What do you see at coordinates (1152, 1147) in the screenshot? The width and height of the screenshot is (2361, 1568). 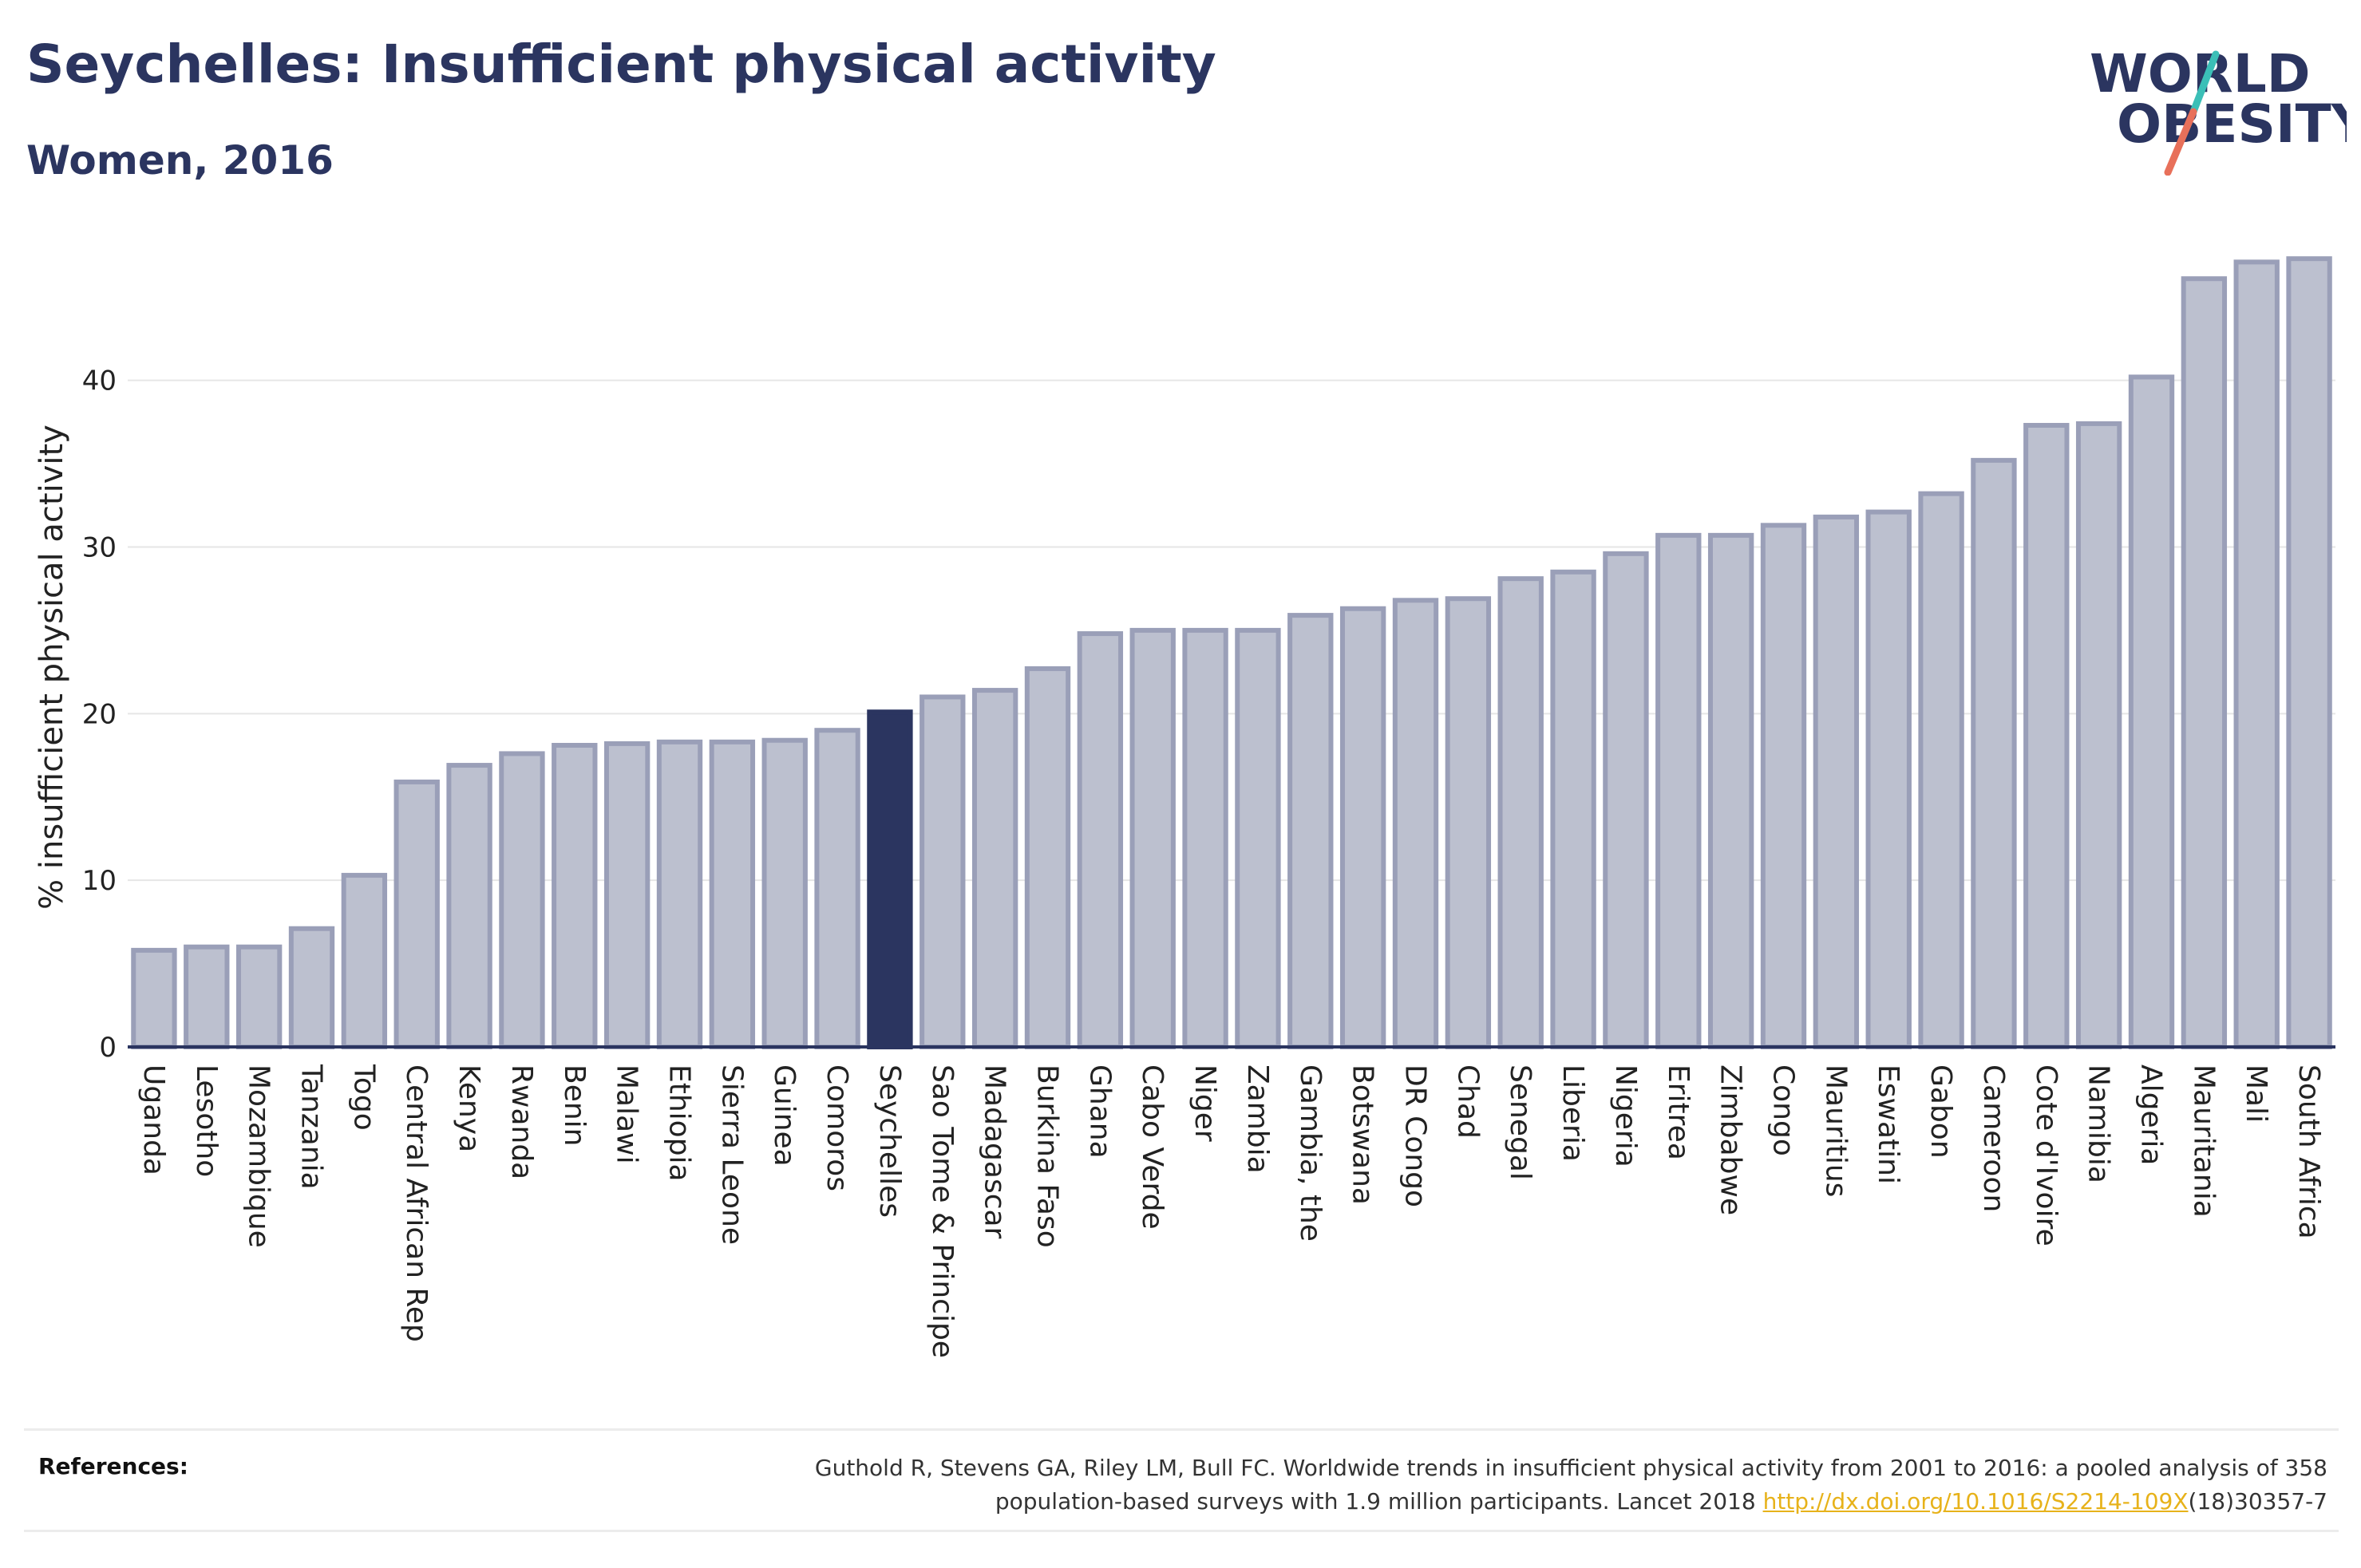 I see `x-tick-label: Cabo Verde` at bounding box center [1152, 1147].